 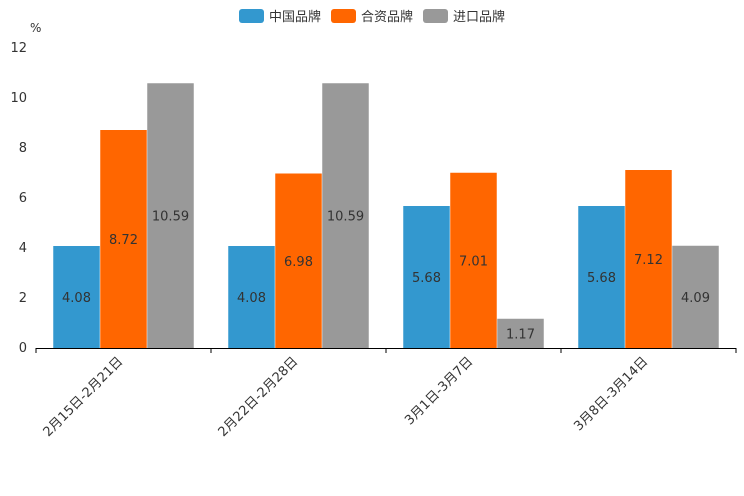 What do you see at coordinates (23, 248) in the screenshot?
I see `y-tick-label: 4` at bounding box center [23, 248].